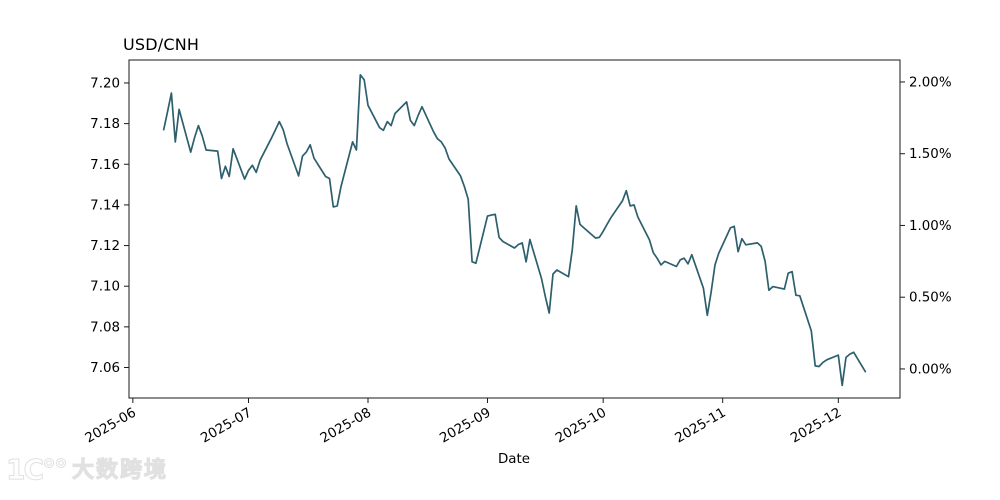 This screenshot has width=1000, height=500. What do you see at coordinates (466, 425) in the screenshot?
I see `x-axis-tick-label: 2025-09` at bounding box center [466, 425].